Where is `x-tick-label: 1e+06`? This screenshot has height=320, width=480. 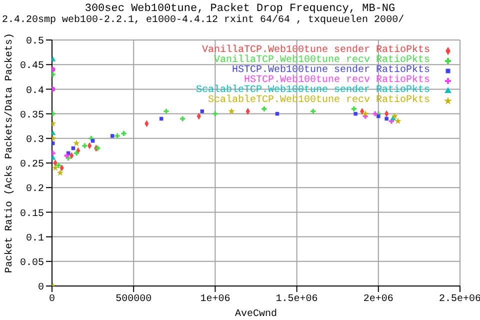 x-tick-label: 1e+06 is located at coordinates (215, 300).